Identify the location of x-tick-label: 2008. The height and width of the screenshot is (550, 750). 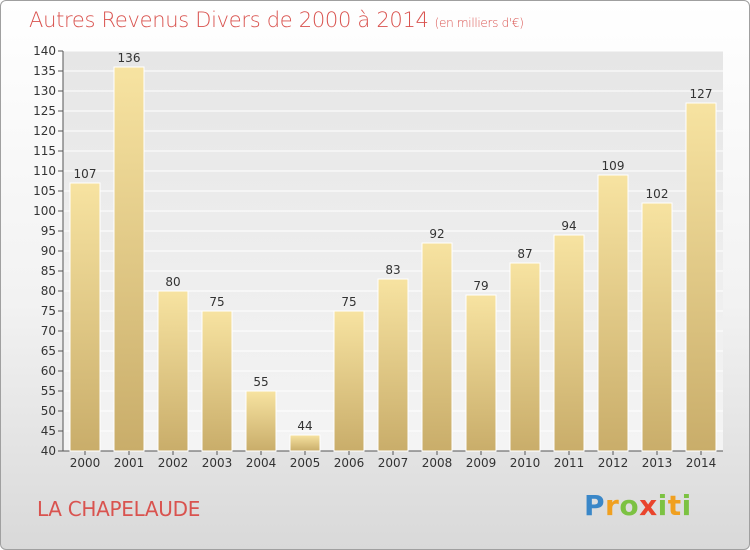
(437, 463).